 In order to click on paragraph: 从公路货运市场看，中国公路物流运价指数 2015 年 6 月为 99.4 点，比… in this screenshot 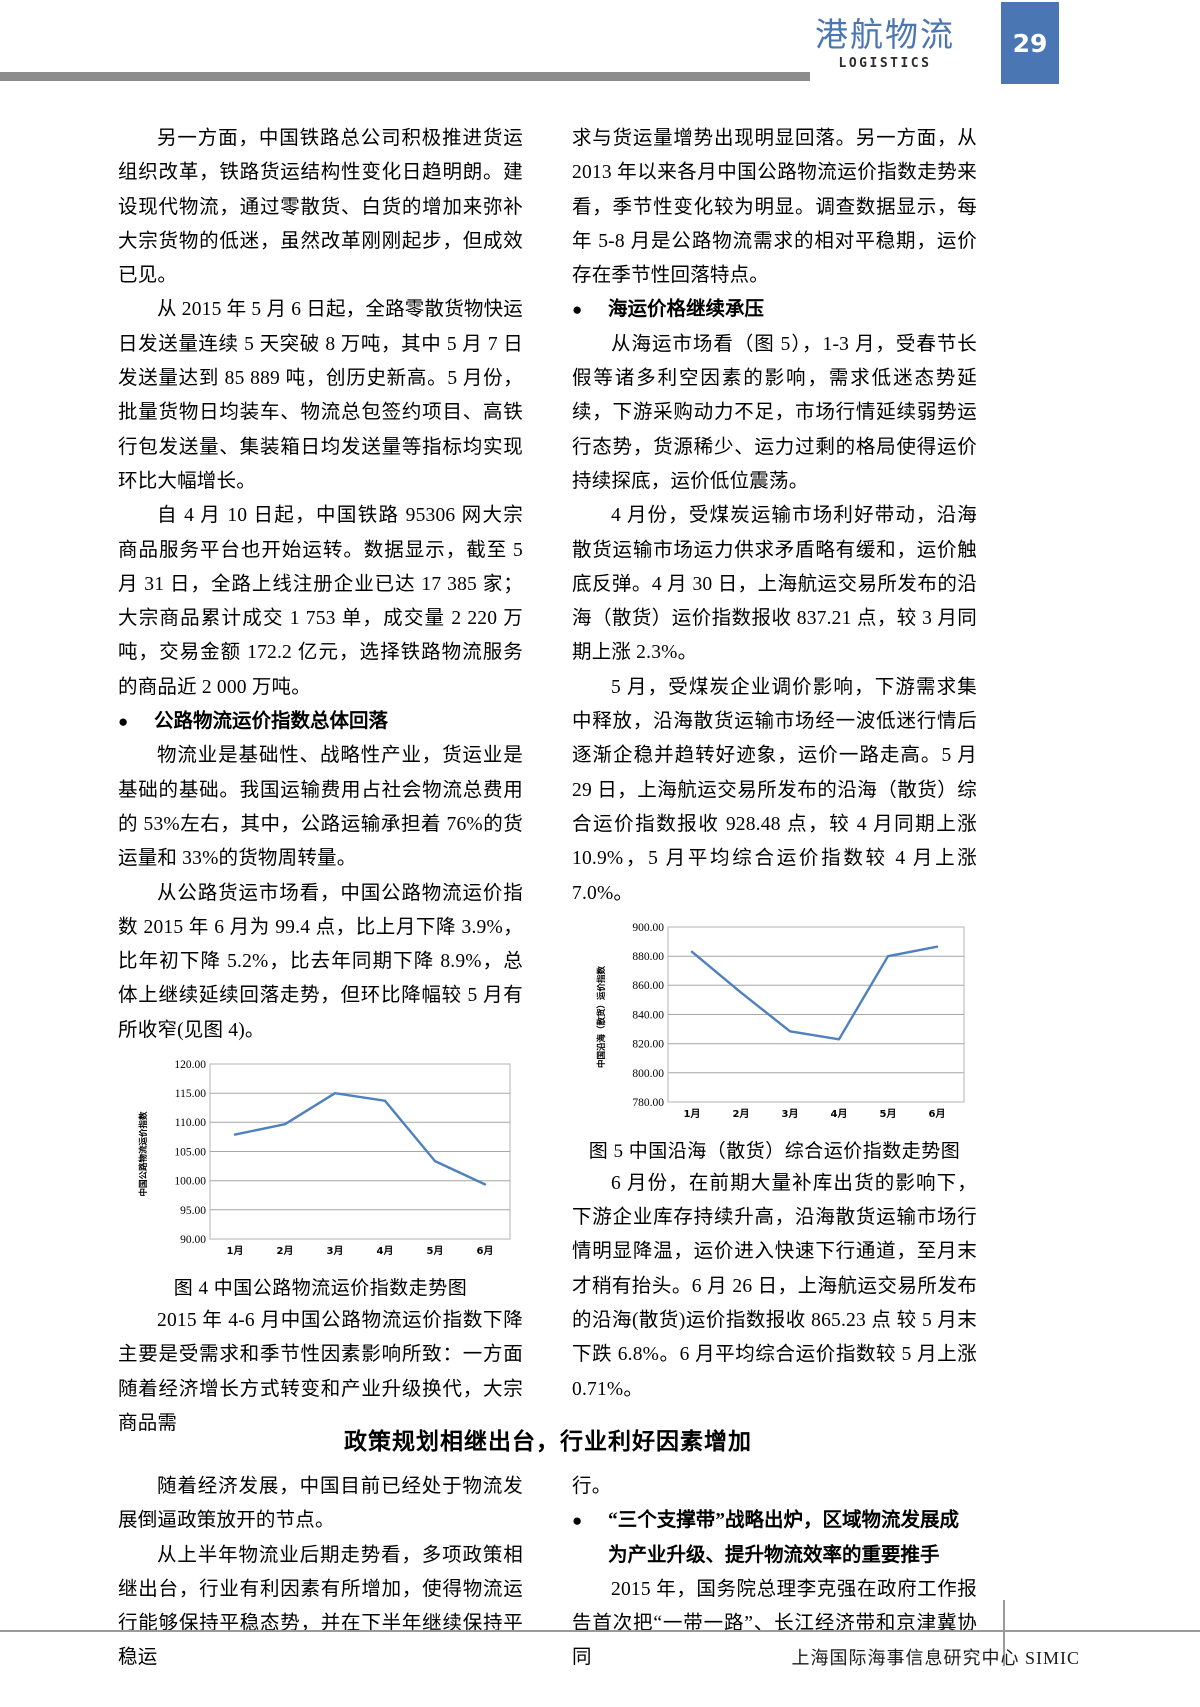, I will do `click(320, 961)`.